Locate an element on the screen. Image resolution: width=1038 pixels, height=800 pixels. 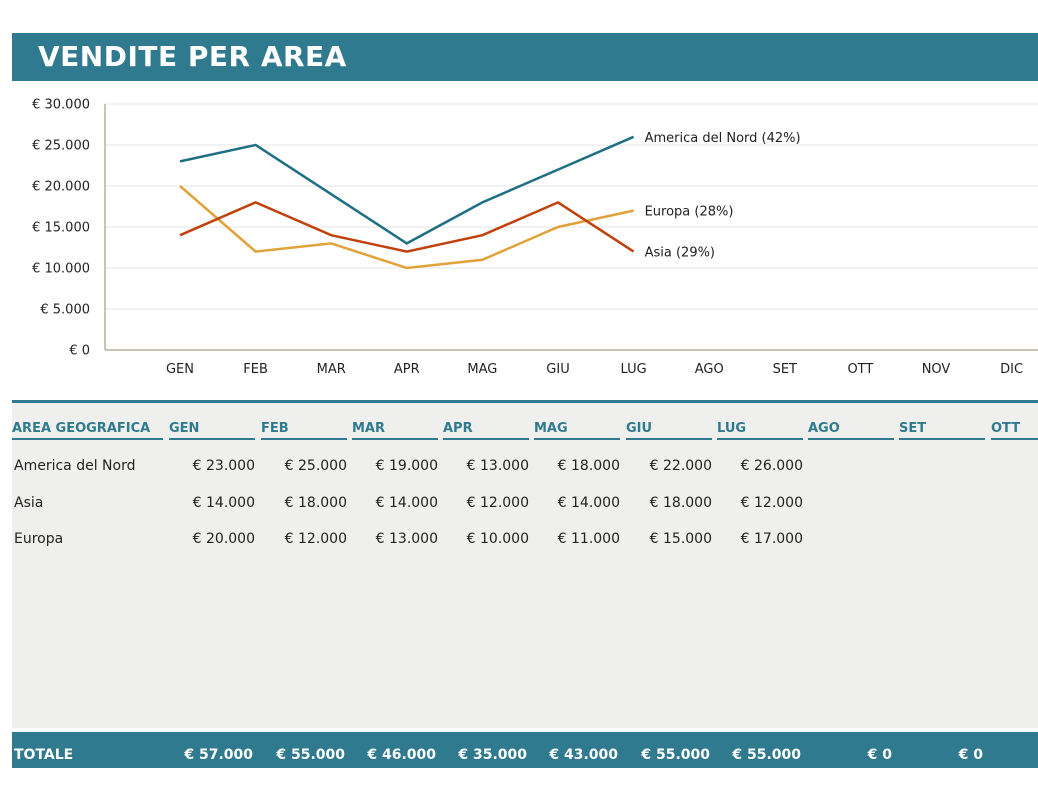
y-tick-label: € 15.000 is located at coordinates (61, 228).